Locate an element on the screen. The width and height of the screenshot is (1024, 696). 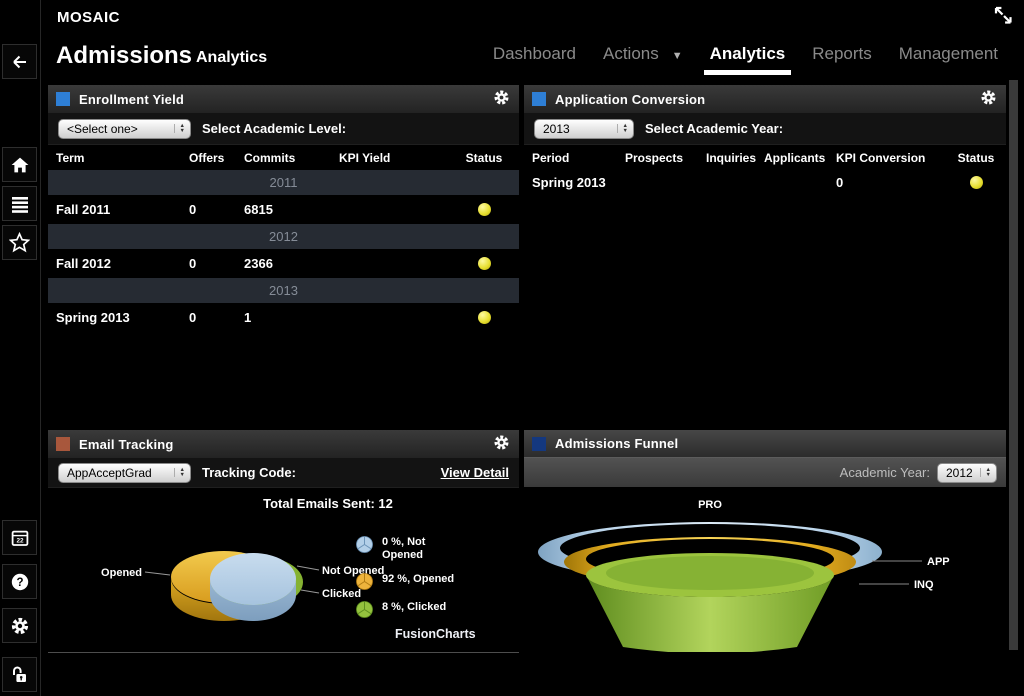
year-group-row: 2012 is located at coordinates (283, 236).